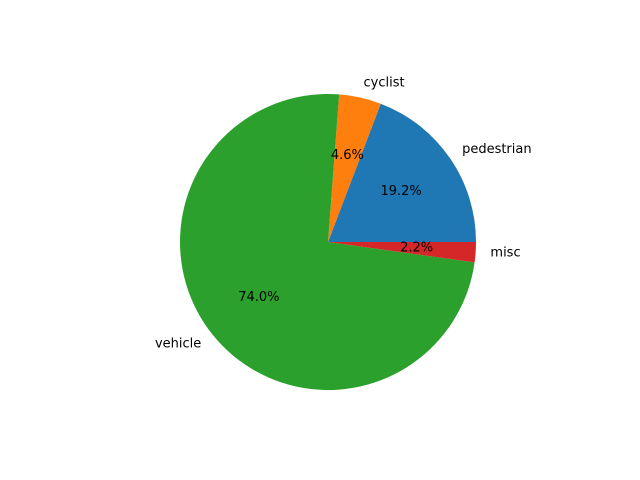 This screenshot has height=480, width=640. What do you see at coordinates (384, 83) in the screenshot?
I see `slice-label-cyclist: cyclist` at bounding box center [384, 83].